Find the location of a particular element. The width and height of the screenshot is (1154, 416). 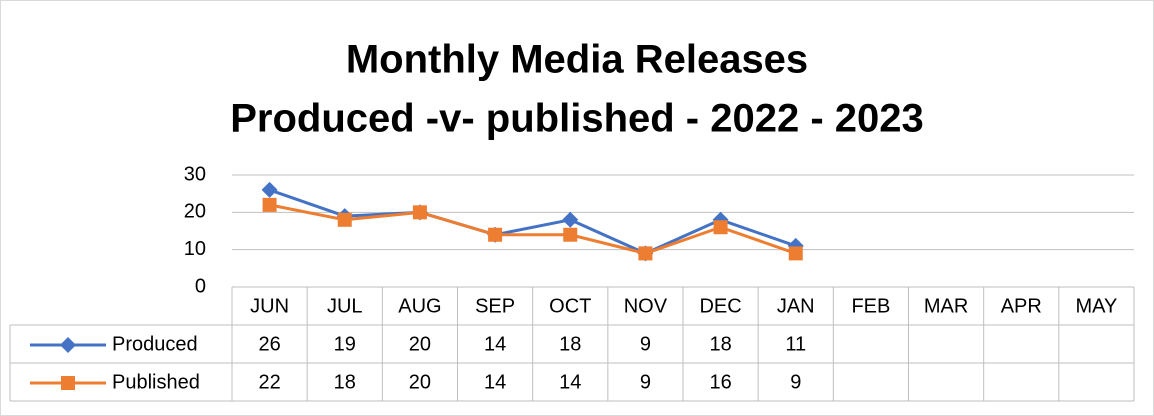

x-tick-label: OCT is located at coordinates (570, 306).